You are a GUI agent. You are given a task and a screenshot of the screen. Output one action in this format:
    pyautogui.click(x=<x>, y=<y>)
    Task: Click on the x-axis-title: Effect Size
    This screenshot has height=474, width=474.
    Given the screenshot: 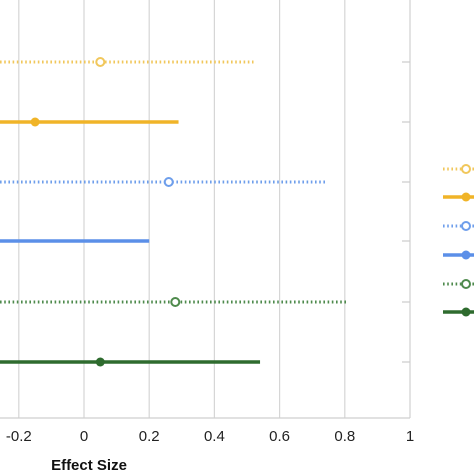 What is the action you would take?
    pyautogui.click(x=89, y=465)
    